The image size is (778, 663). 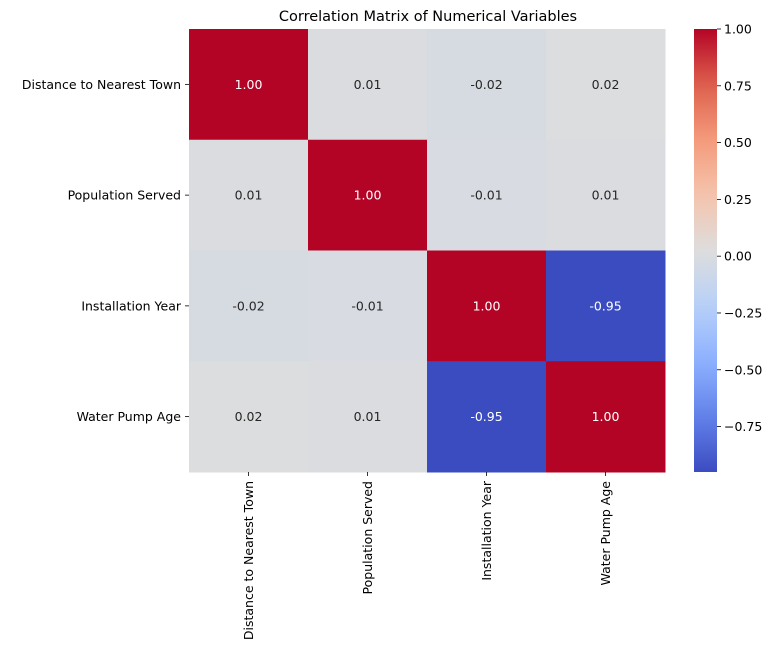 What do you see at coordinates (605, 533) in the screenshot?
I see `x-tick-label: Water Pump Age` at bounding box center [605, 533].